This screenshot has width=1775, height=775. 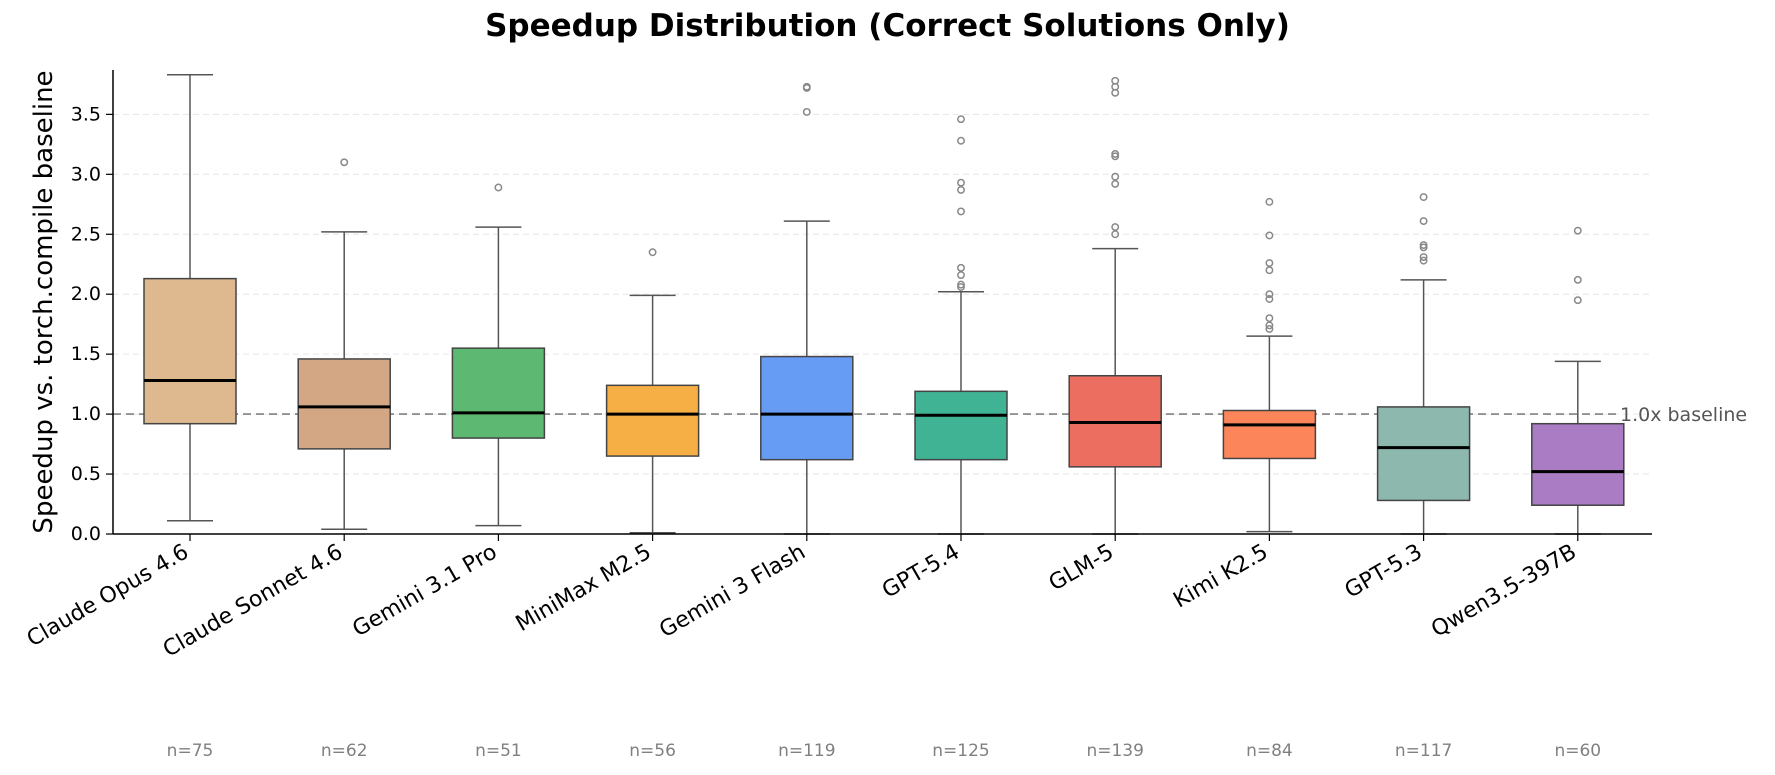 What do you see at coordinates (732, 592) in the screenshot?
I see `x-tick-label: Gemini 3 Flash` at bounding box center [732, 592].